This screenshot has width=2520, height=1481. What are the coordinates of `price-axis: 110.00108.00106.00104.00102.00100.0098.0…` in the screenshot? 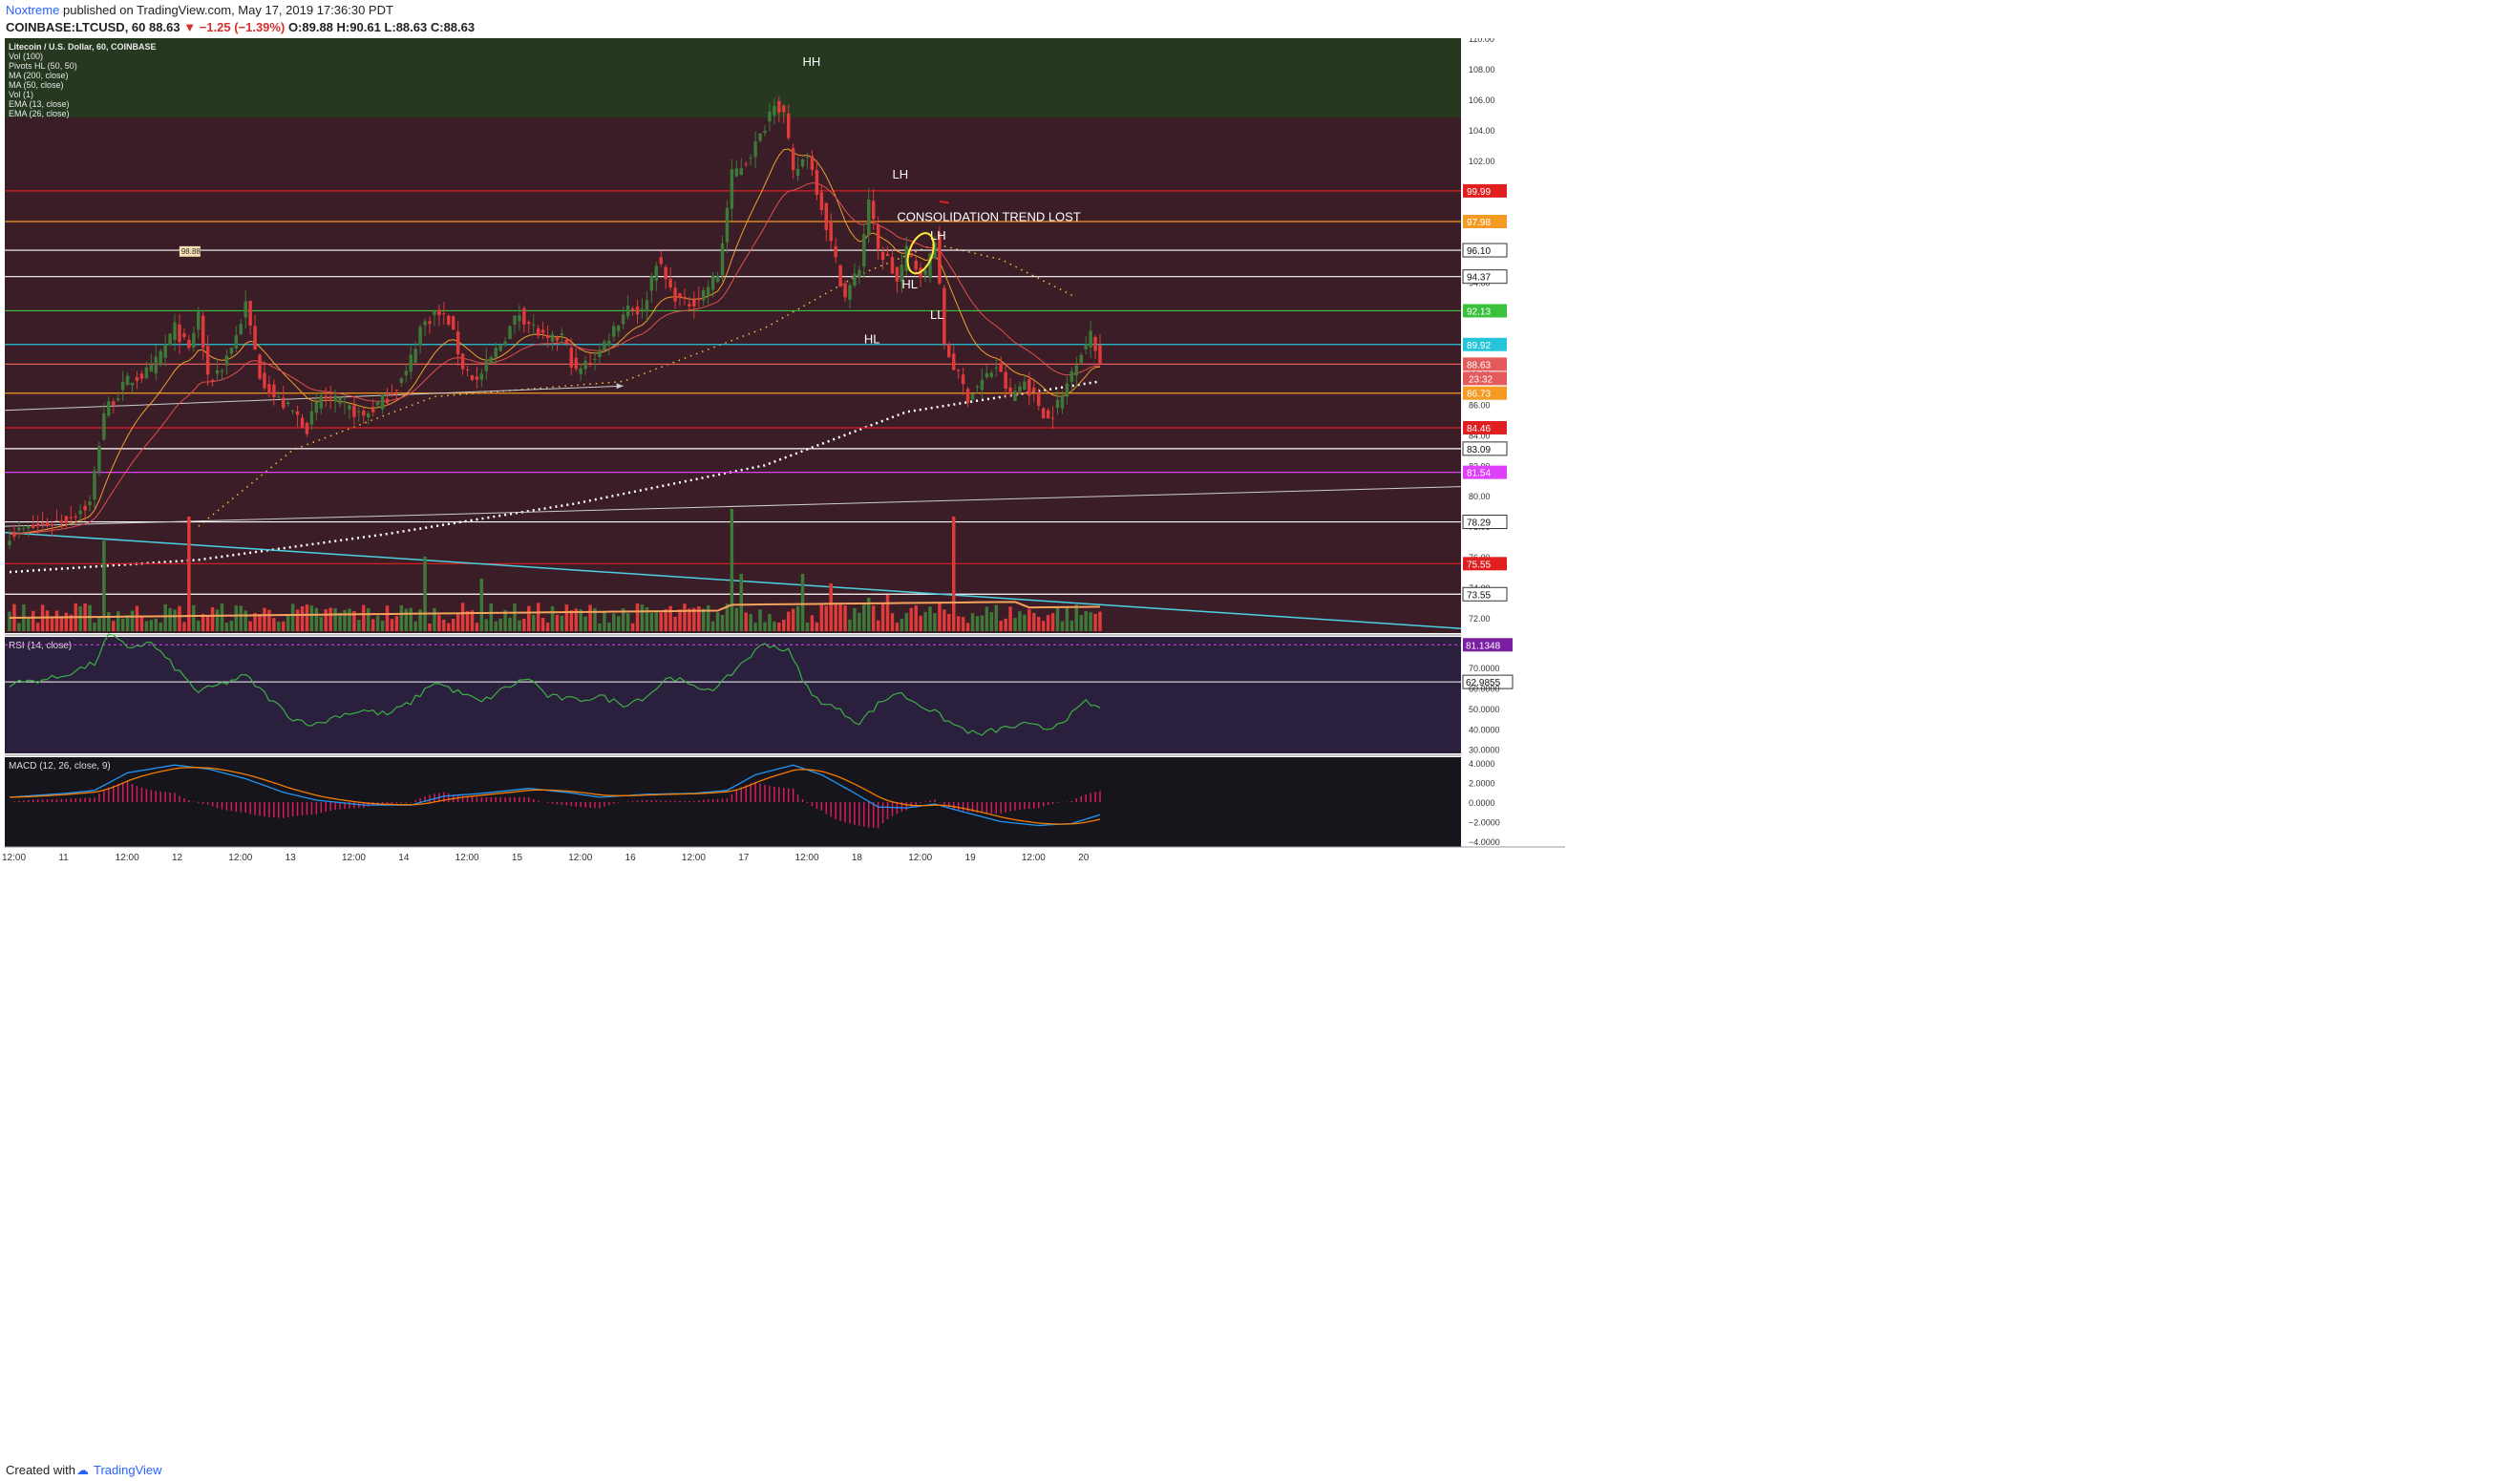 It's located at (1513, 443).